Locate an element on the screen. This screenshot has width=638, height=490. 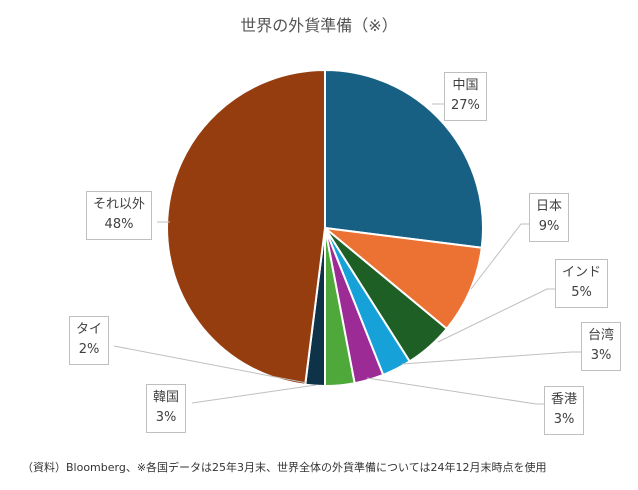
label-korea-name: 韓国 is located at coordinates (166, 397).